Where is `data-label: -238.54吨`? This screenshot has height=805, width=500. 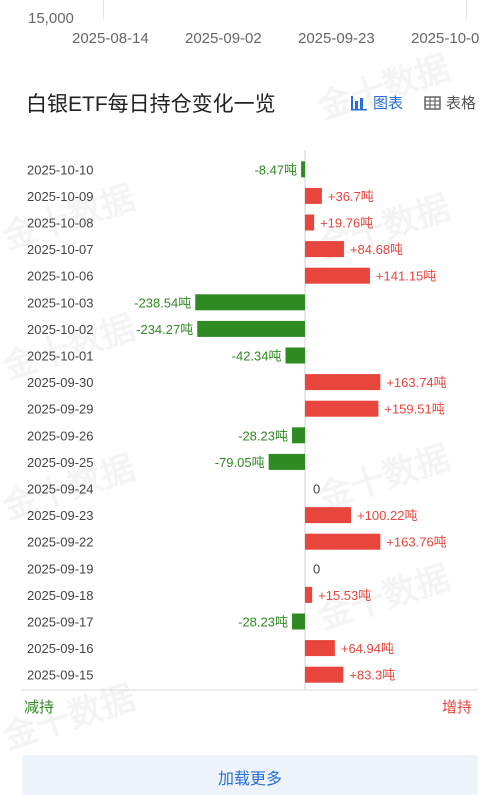 data-label: -238.54吨 is located at coordinates (162, 302).